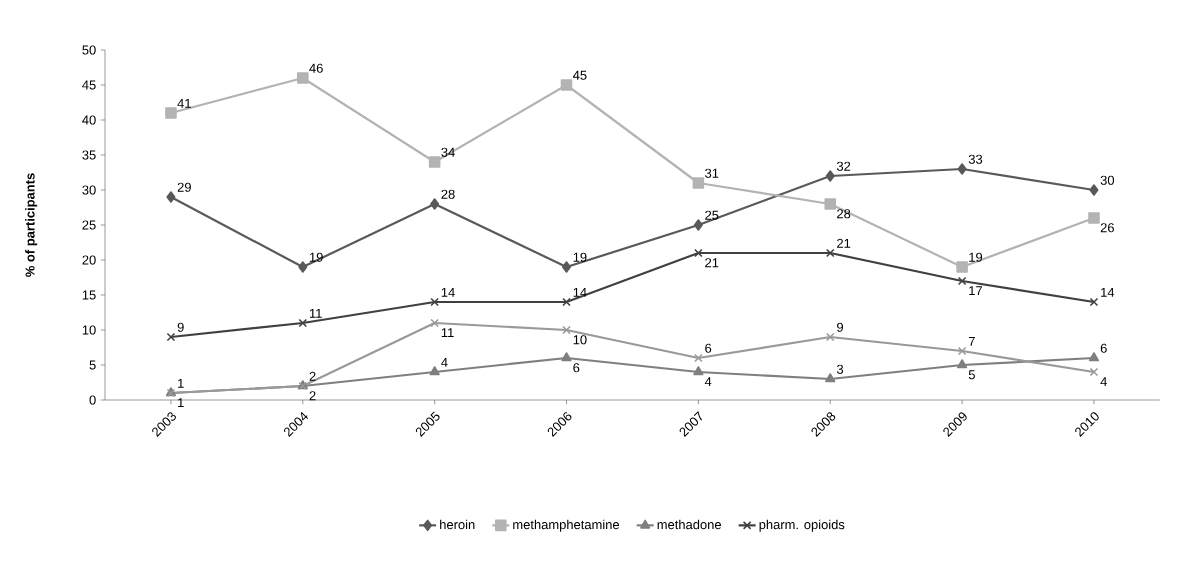  What do you see at coordinates (89, 225) in the screenshot?
I see `y-tick-label: 25` at bounding box center [89, 225].